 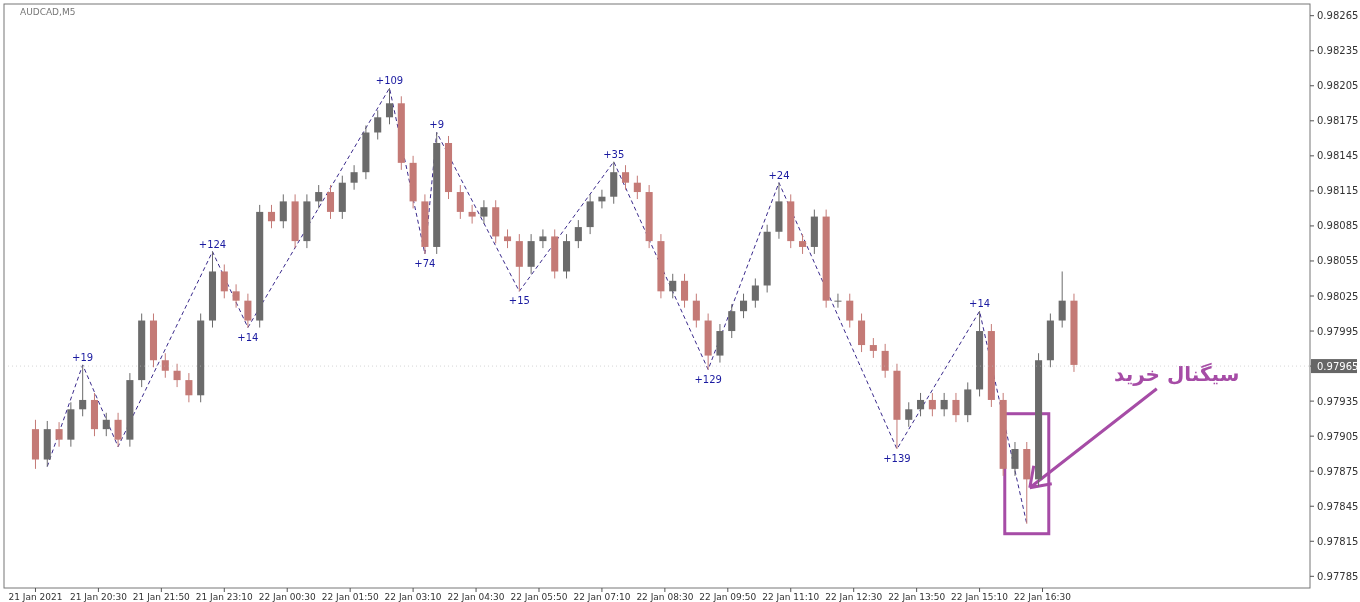 I want to click on y-tick-label: 0.97935, so click(x=1338, y=401).